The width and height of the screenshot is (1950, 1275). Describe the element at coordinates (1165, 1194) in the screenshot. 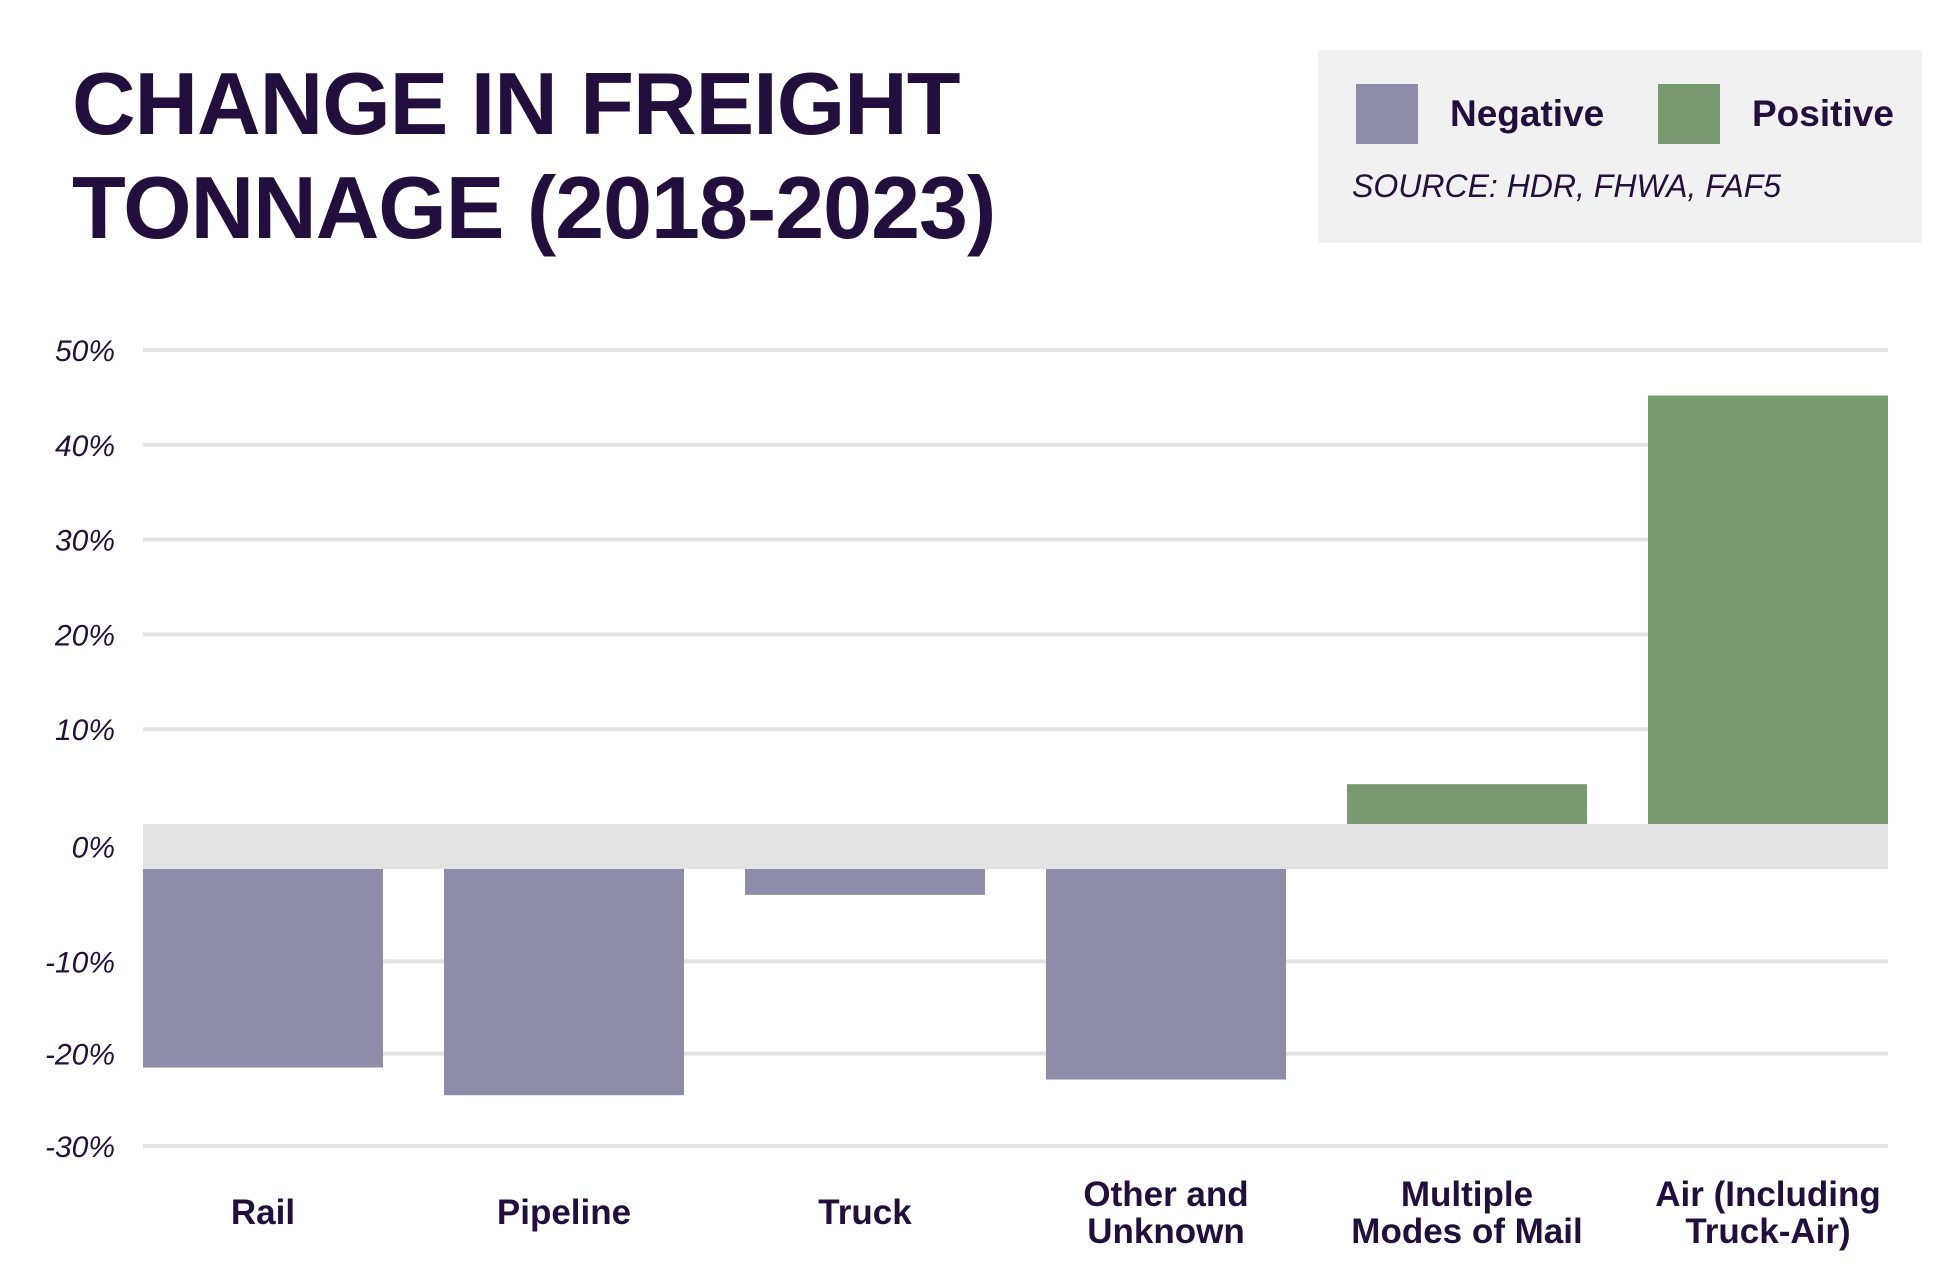

I see `x-category-label: Other and` at that location.